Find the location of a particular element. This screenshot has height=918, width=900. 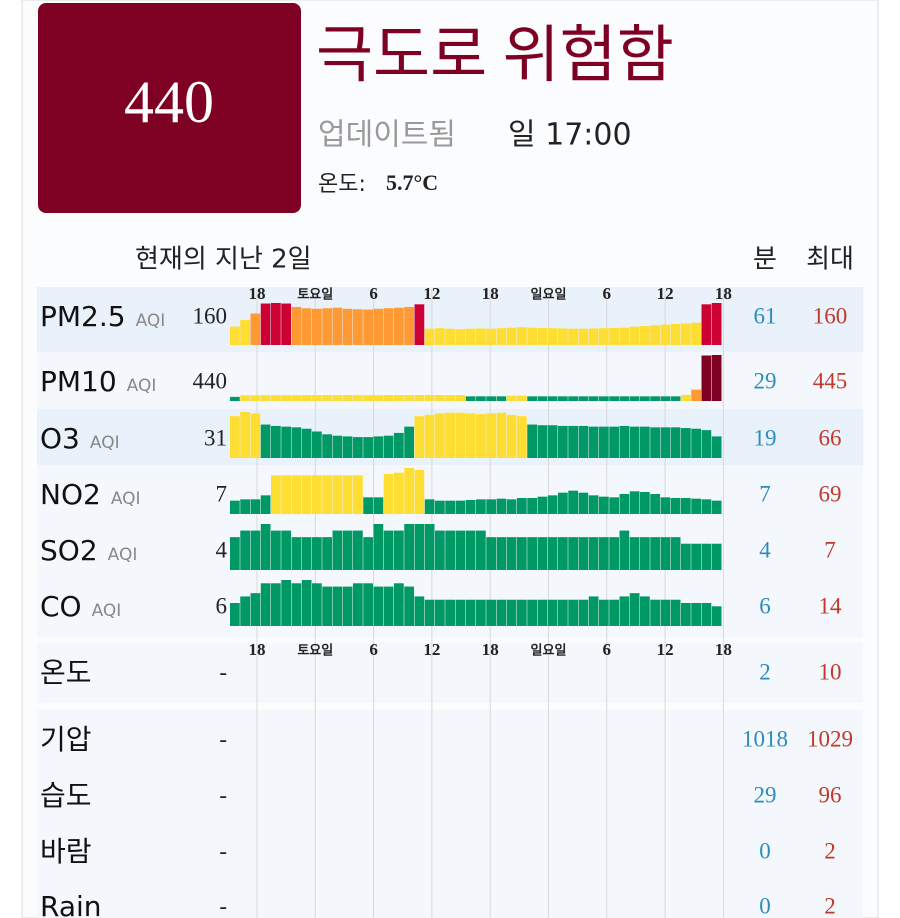

time-label: 6 is located at coordinates (607, 293).